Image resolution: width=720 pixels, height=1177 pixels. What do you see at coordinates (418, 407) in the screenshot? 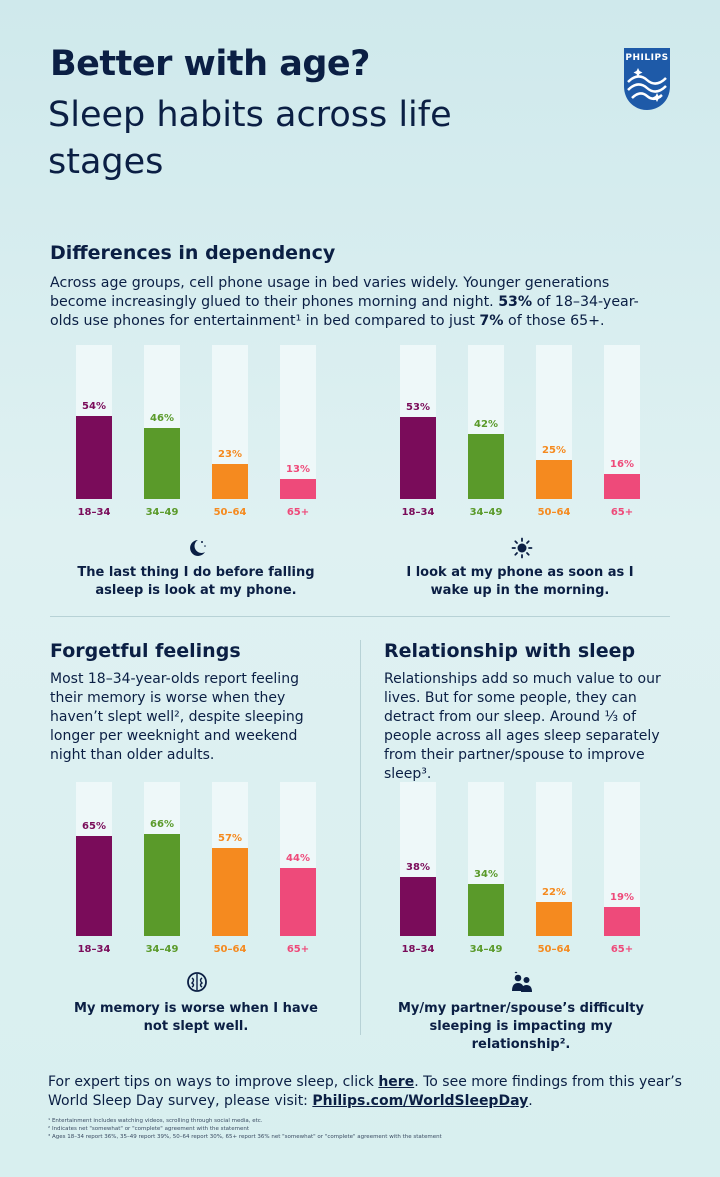
I see `value-label: 53%` at bounding box center [418, 407].